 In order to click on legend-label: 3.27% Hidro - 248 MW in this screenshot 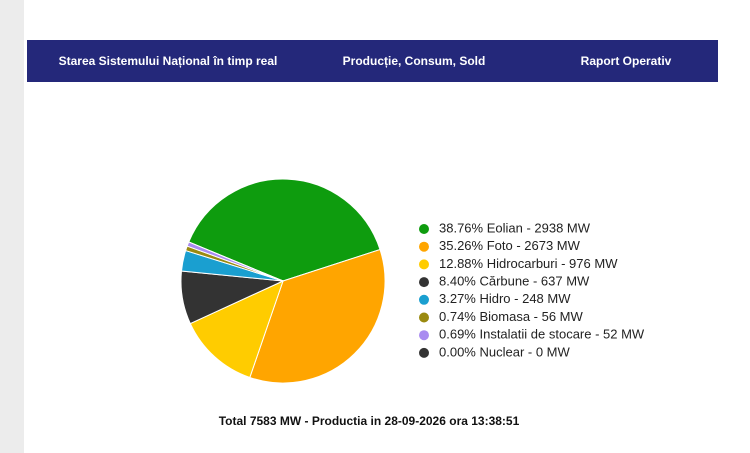, I will do `click(505, 298)`.